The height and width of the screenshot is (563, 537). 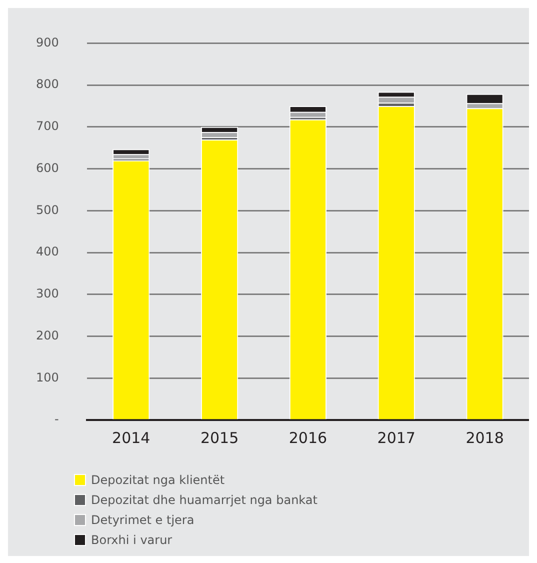 What do you see at coordinates (219, 437) in the screenshot?
I see `x-tick-label: 2015` at bounding box center [219, 437].